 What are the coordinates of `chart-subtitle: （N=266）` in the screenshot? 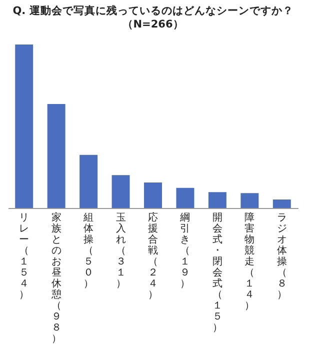 It's located at (153, 24).